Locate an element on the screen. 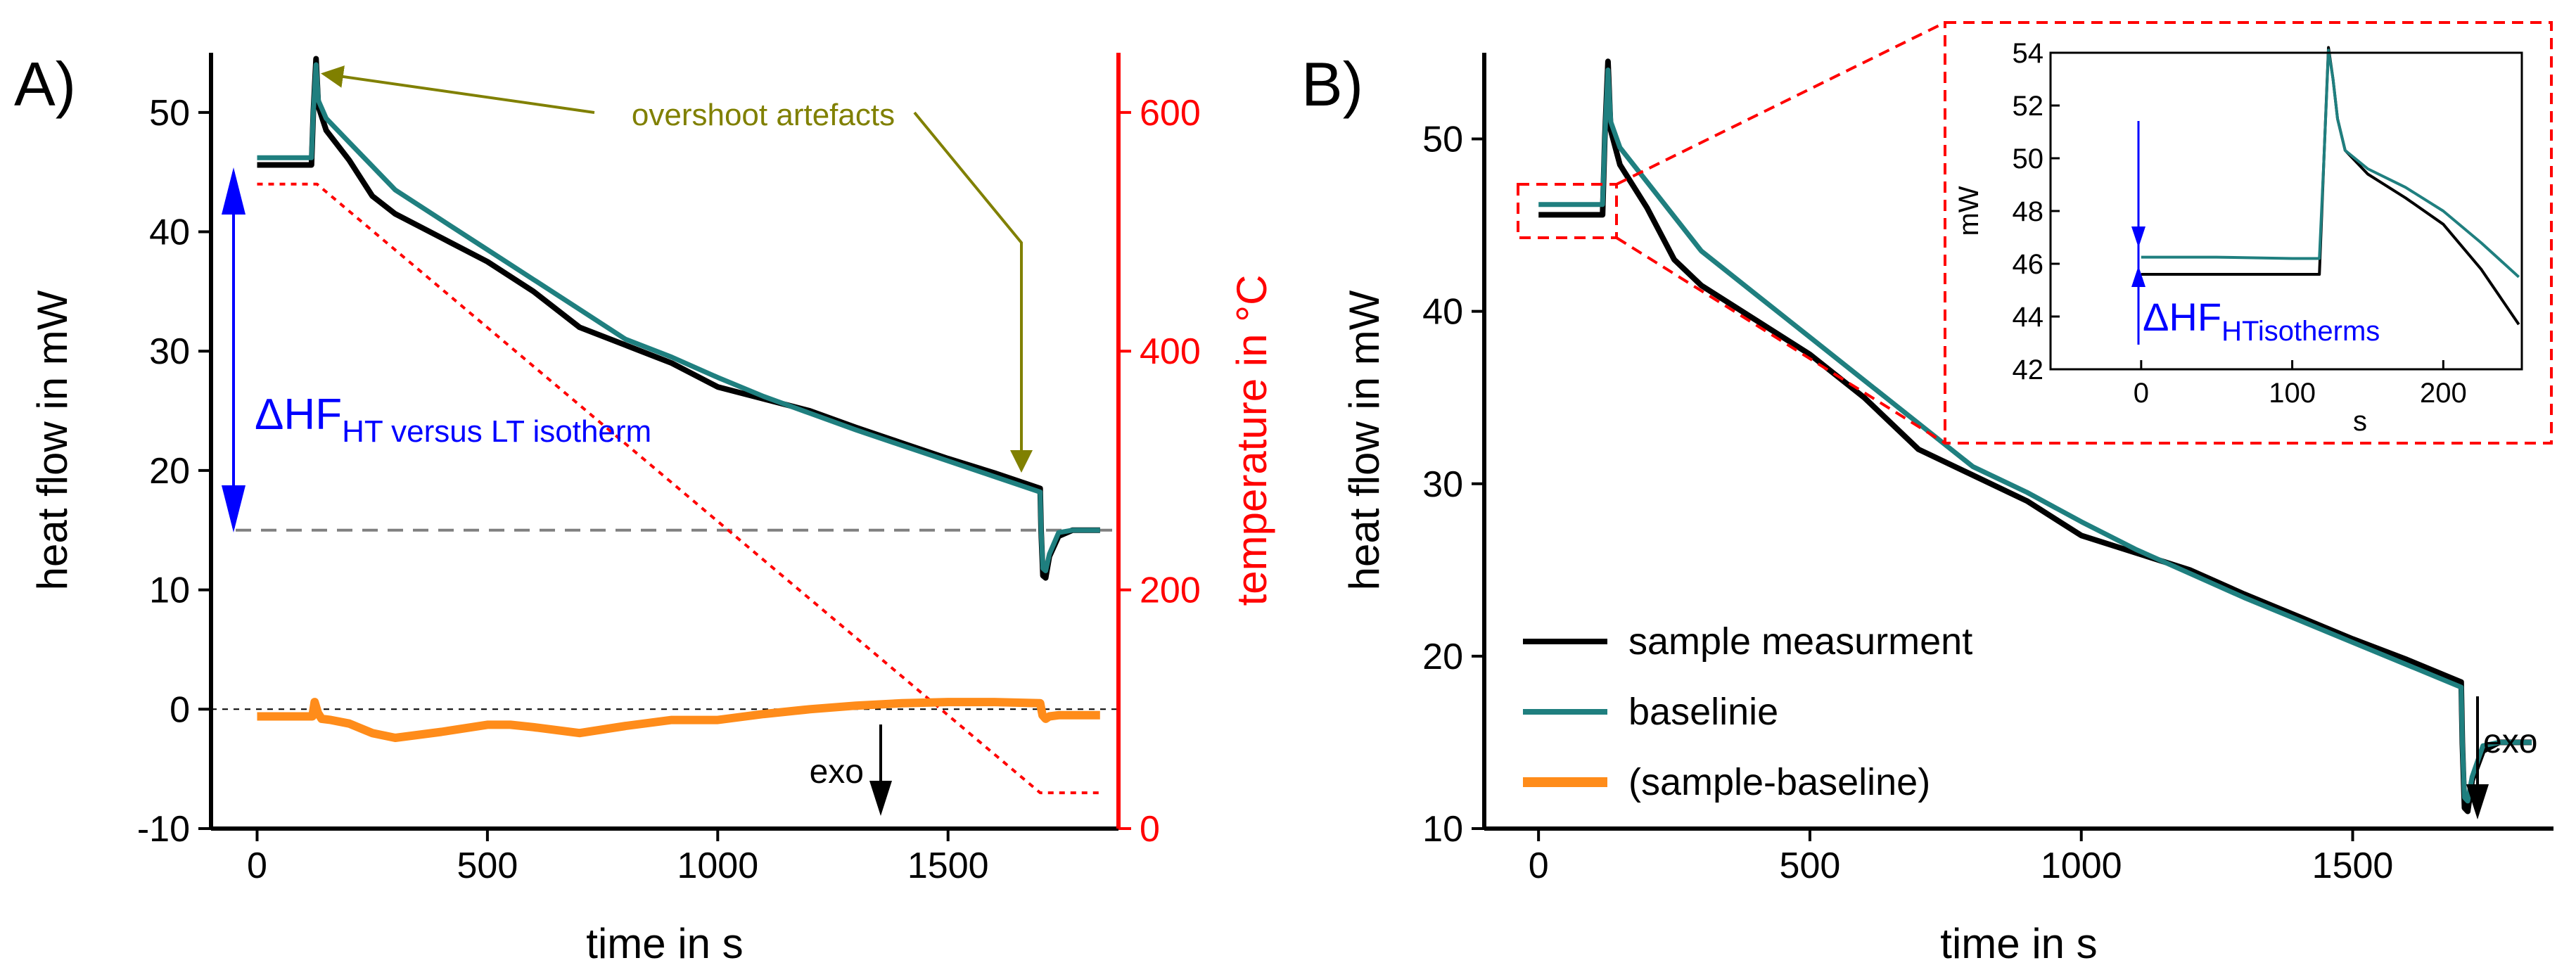 The height and width of the screenshot is (977, 2576). panel-b-x-tick-label: 1000 is located at coordinates (2081, 865).